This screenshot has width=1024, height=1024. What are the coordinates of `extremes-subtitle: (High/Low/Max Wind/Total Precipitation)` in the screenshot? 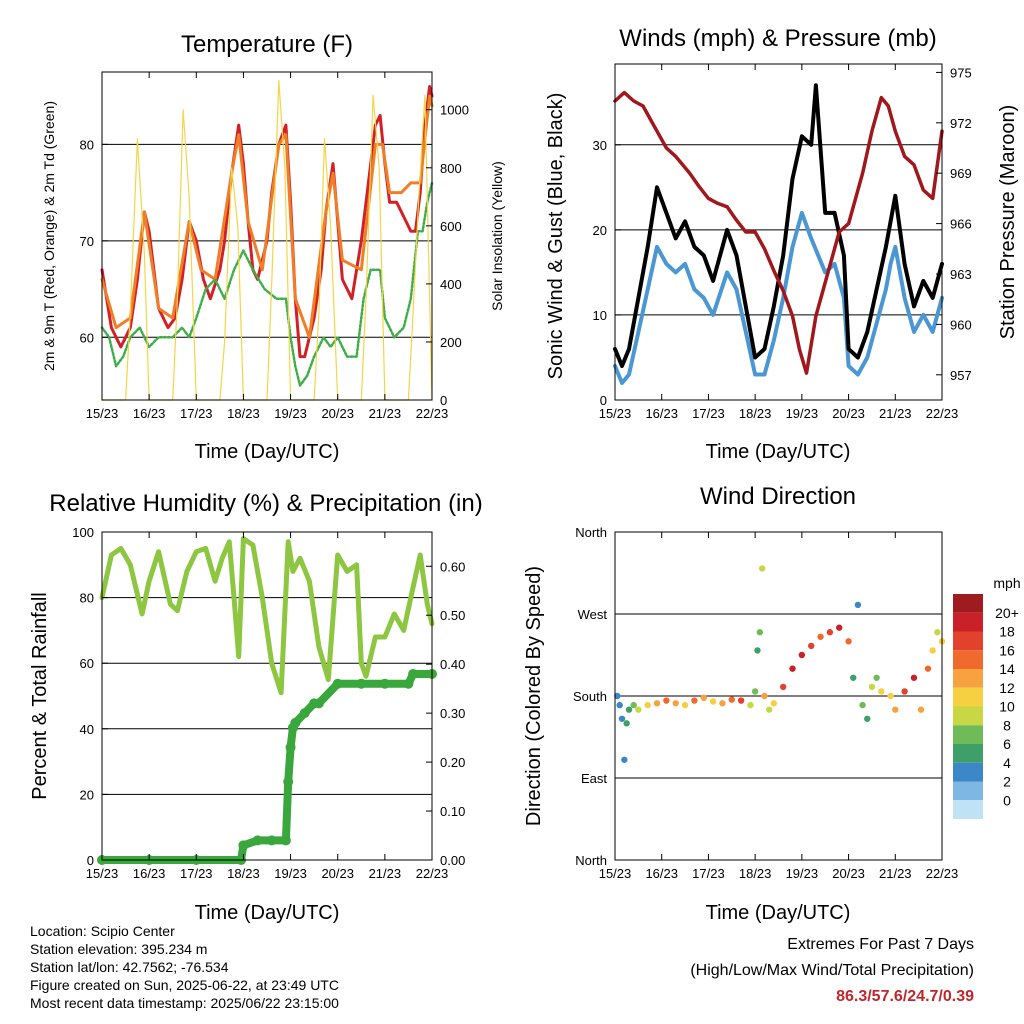 It's located at (832, 970).